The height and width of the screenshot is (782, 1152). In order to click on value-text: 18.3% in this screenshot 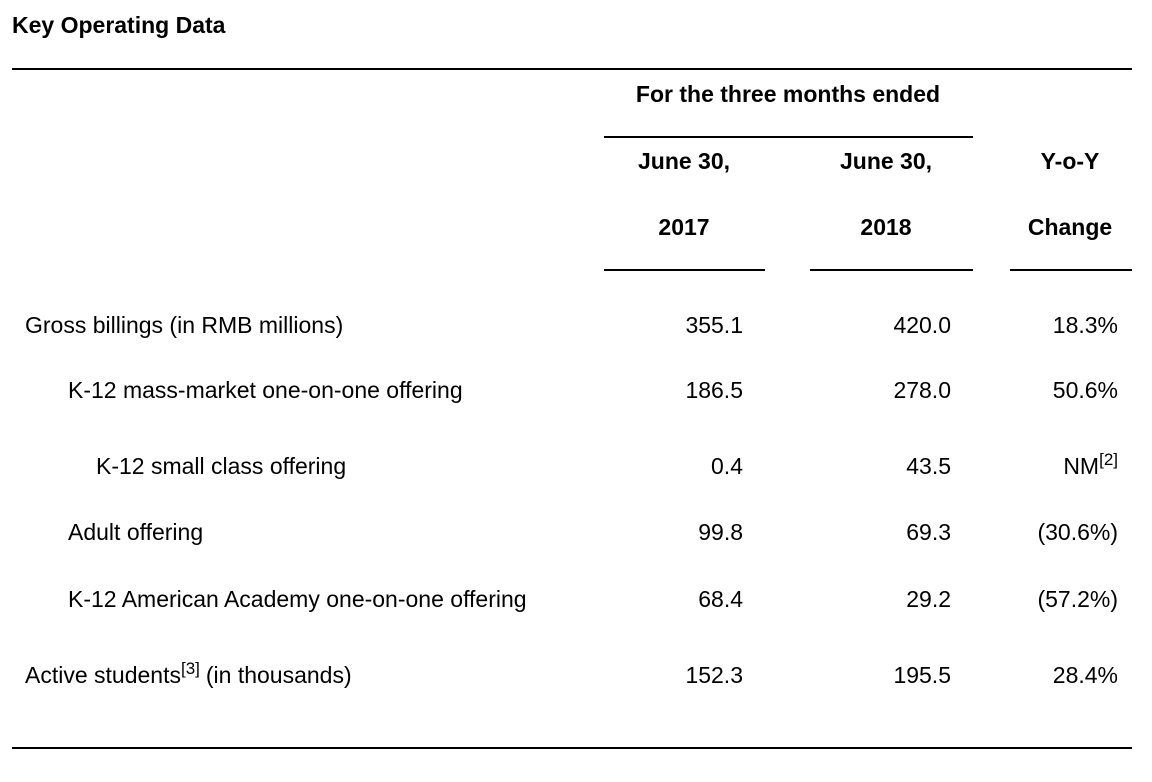, I will do `click(1085, 325)`.